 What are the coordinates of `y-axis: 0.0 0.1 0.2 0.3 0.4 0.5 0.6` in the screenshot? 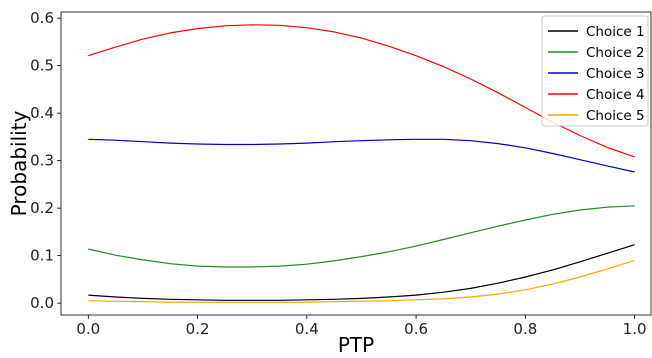 It's located at (45, 160).